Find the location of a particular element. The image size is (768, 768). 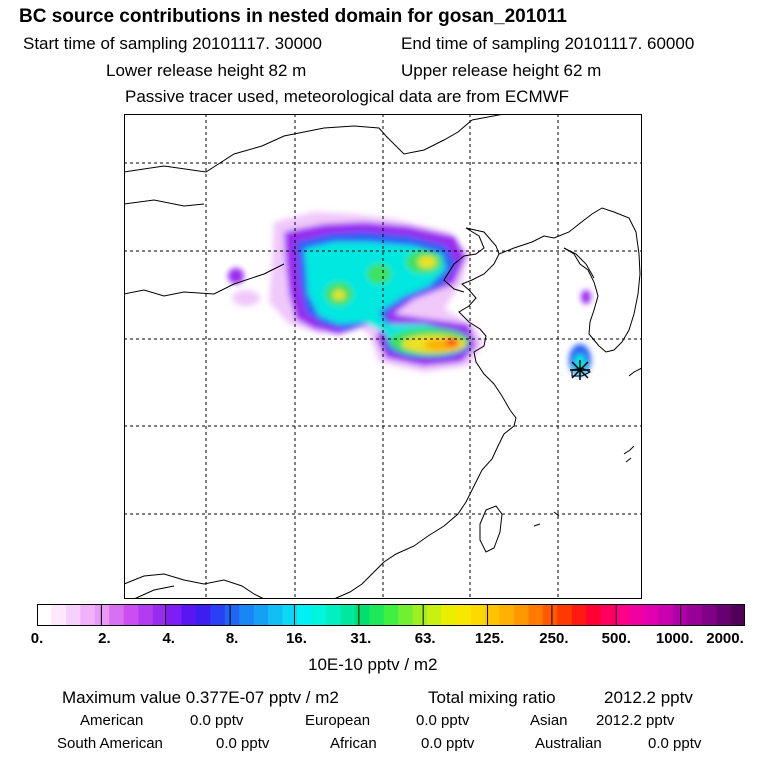

taiwan-island is located at coordinates (491, 529).